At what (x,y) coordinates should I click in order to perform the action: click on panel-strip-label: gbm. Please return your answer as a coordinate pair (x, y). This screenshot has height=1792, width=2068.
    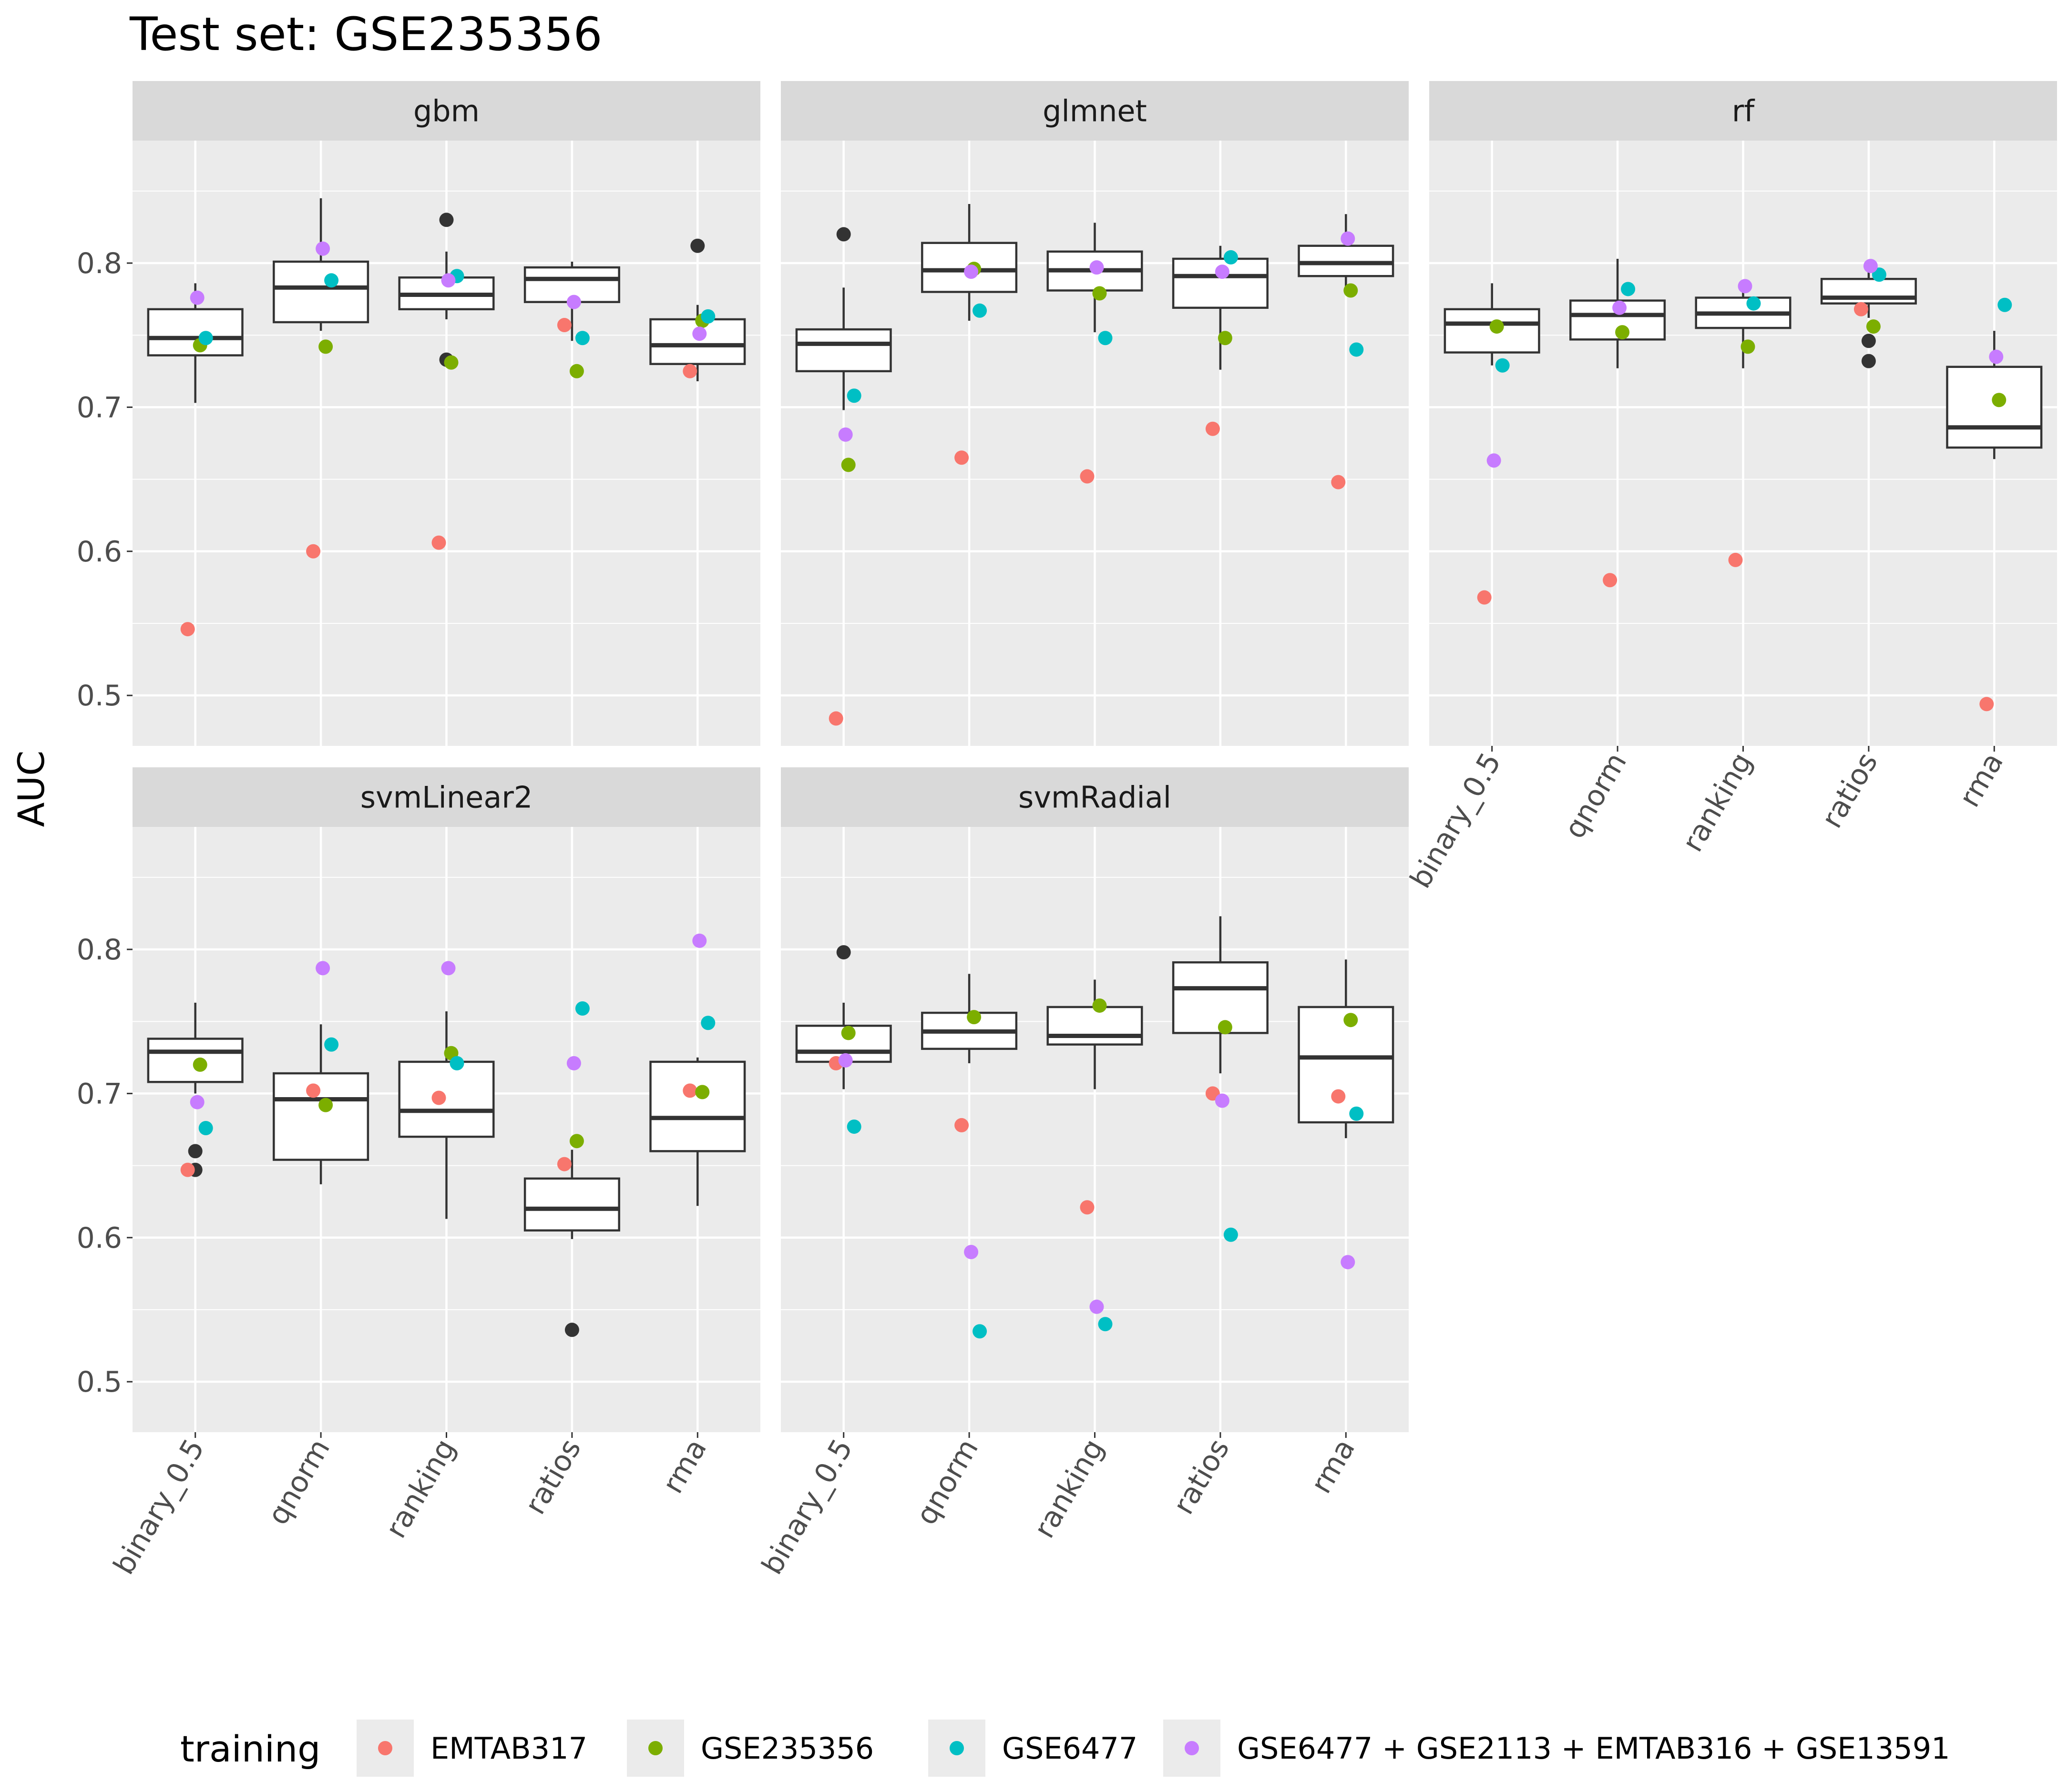
    Looking at the image, I should click on (447, 111).